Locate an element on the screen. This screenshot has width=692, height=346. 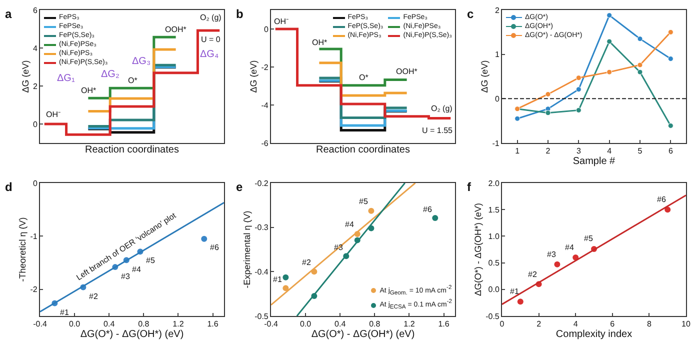
x-tick-label: 10 is located at coordinates (686, 324).